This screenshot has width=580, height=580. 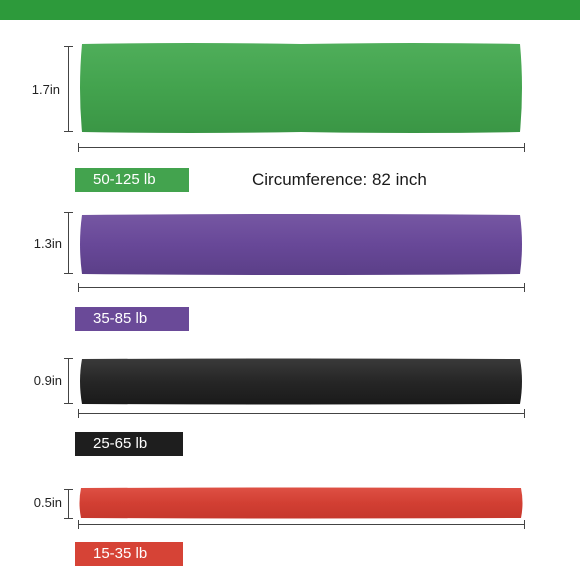 I want to click on height-label: 0.9in, so click(x=47, y=380).